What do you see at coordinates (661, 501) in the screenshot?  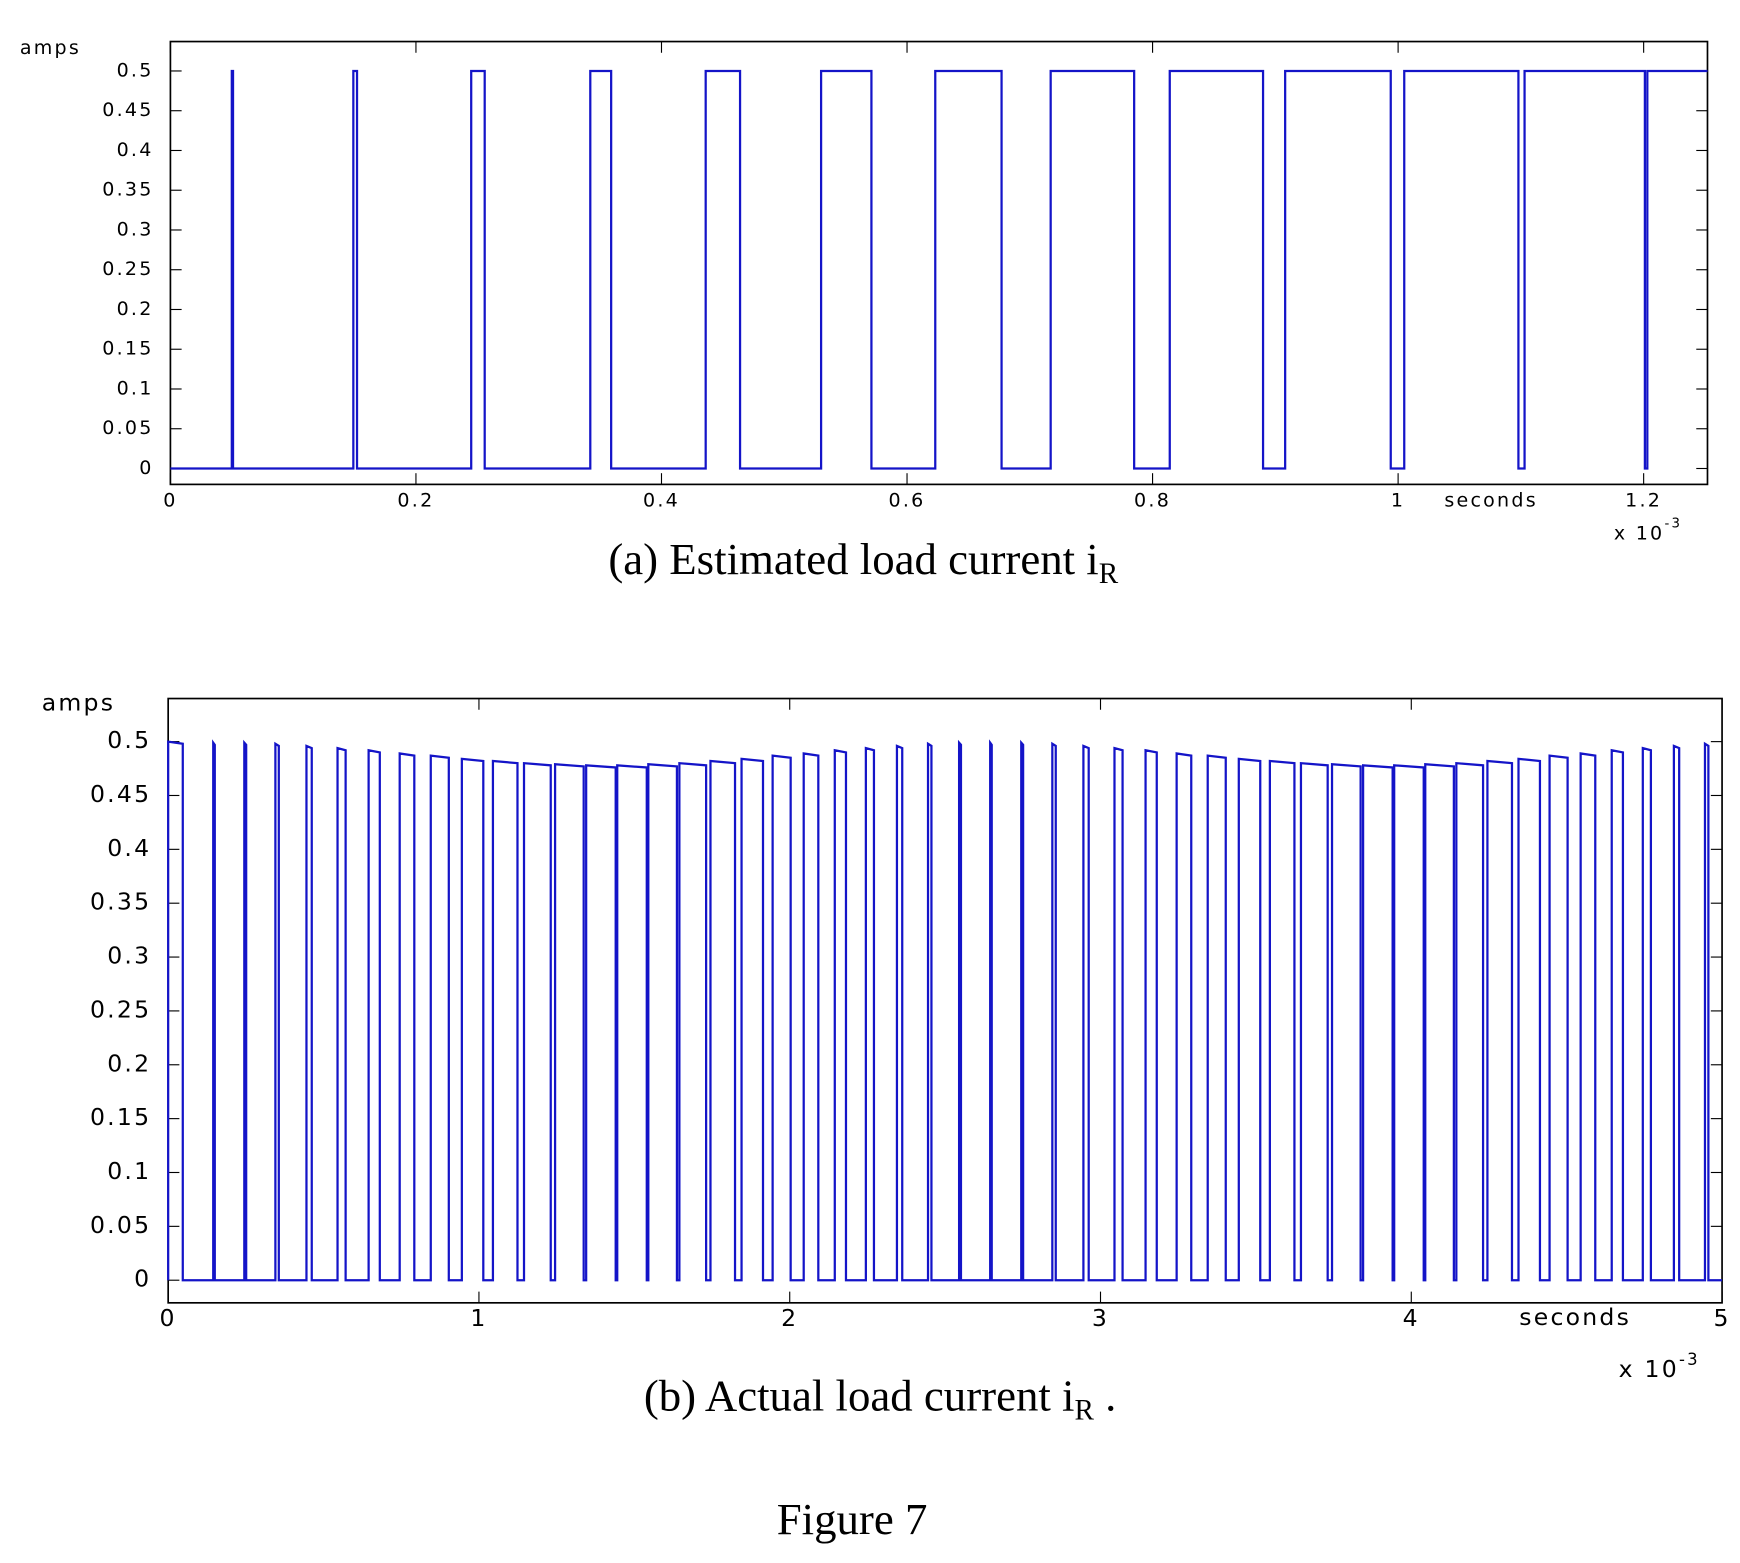 I see `x-tick-label: 0.4` at bounding box center [661, 501].